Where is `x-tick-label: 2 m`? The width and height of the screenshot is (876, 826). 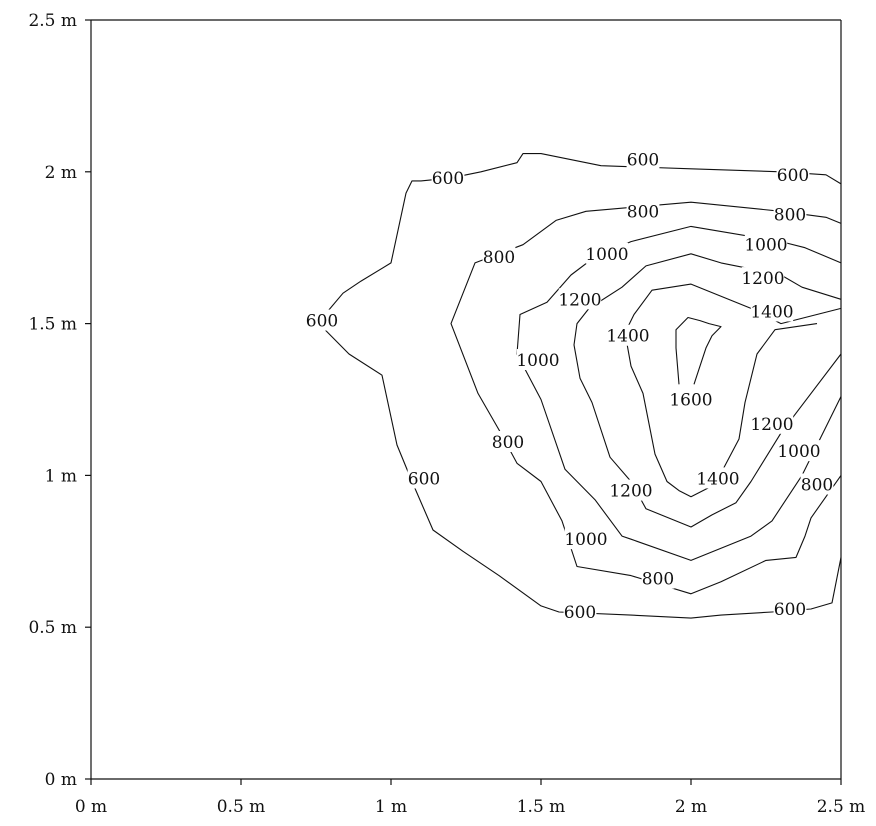
x-tick-label: 2 m is located at coordinates (691, 807).